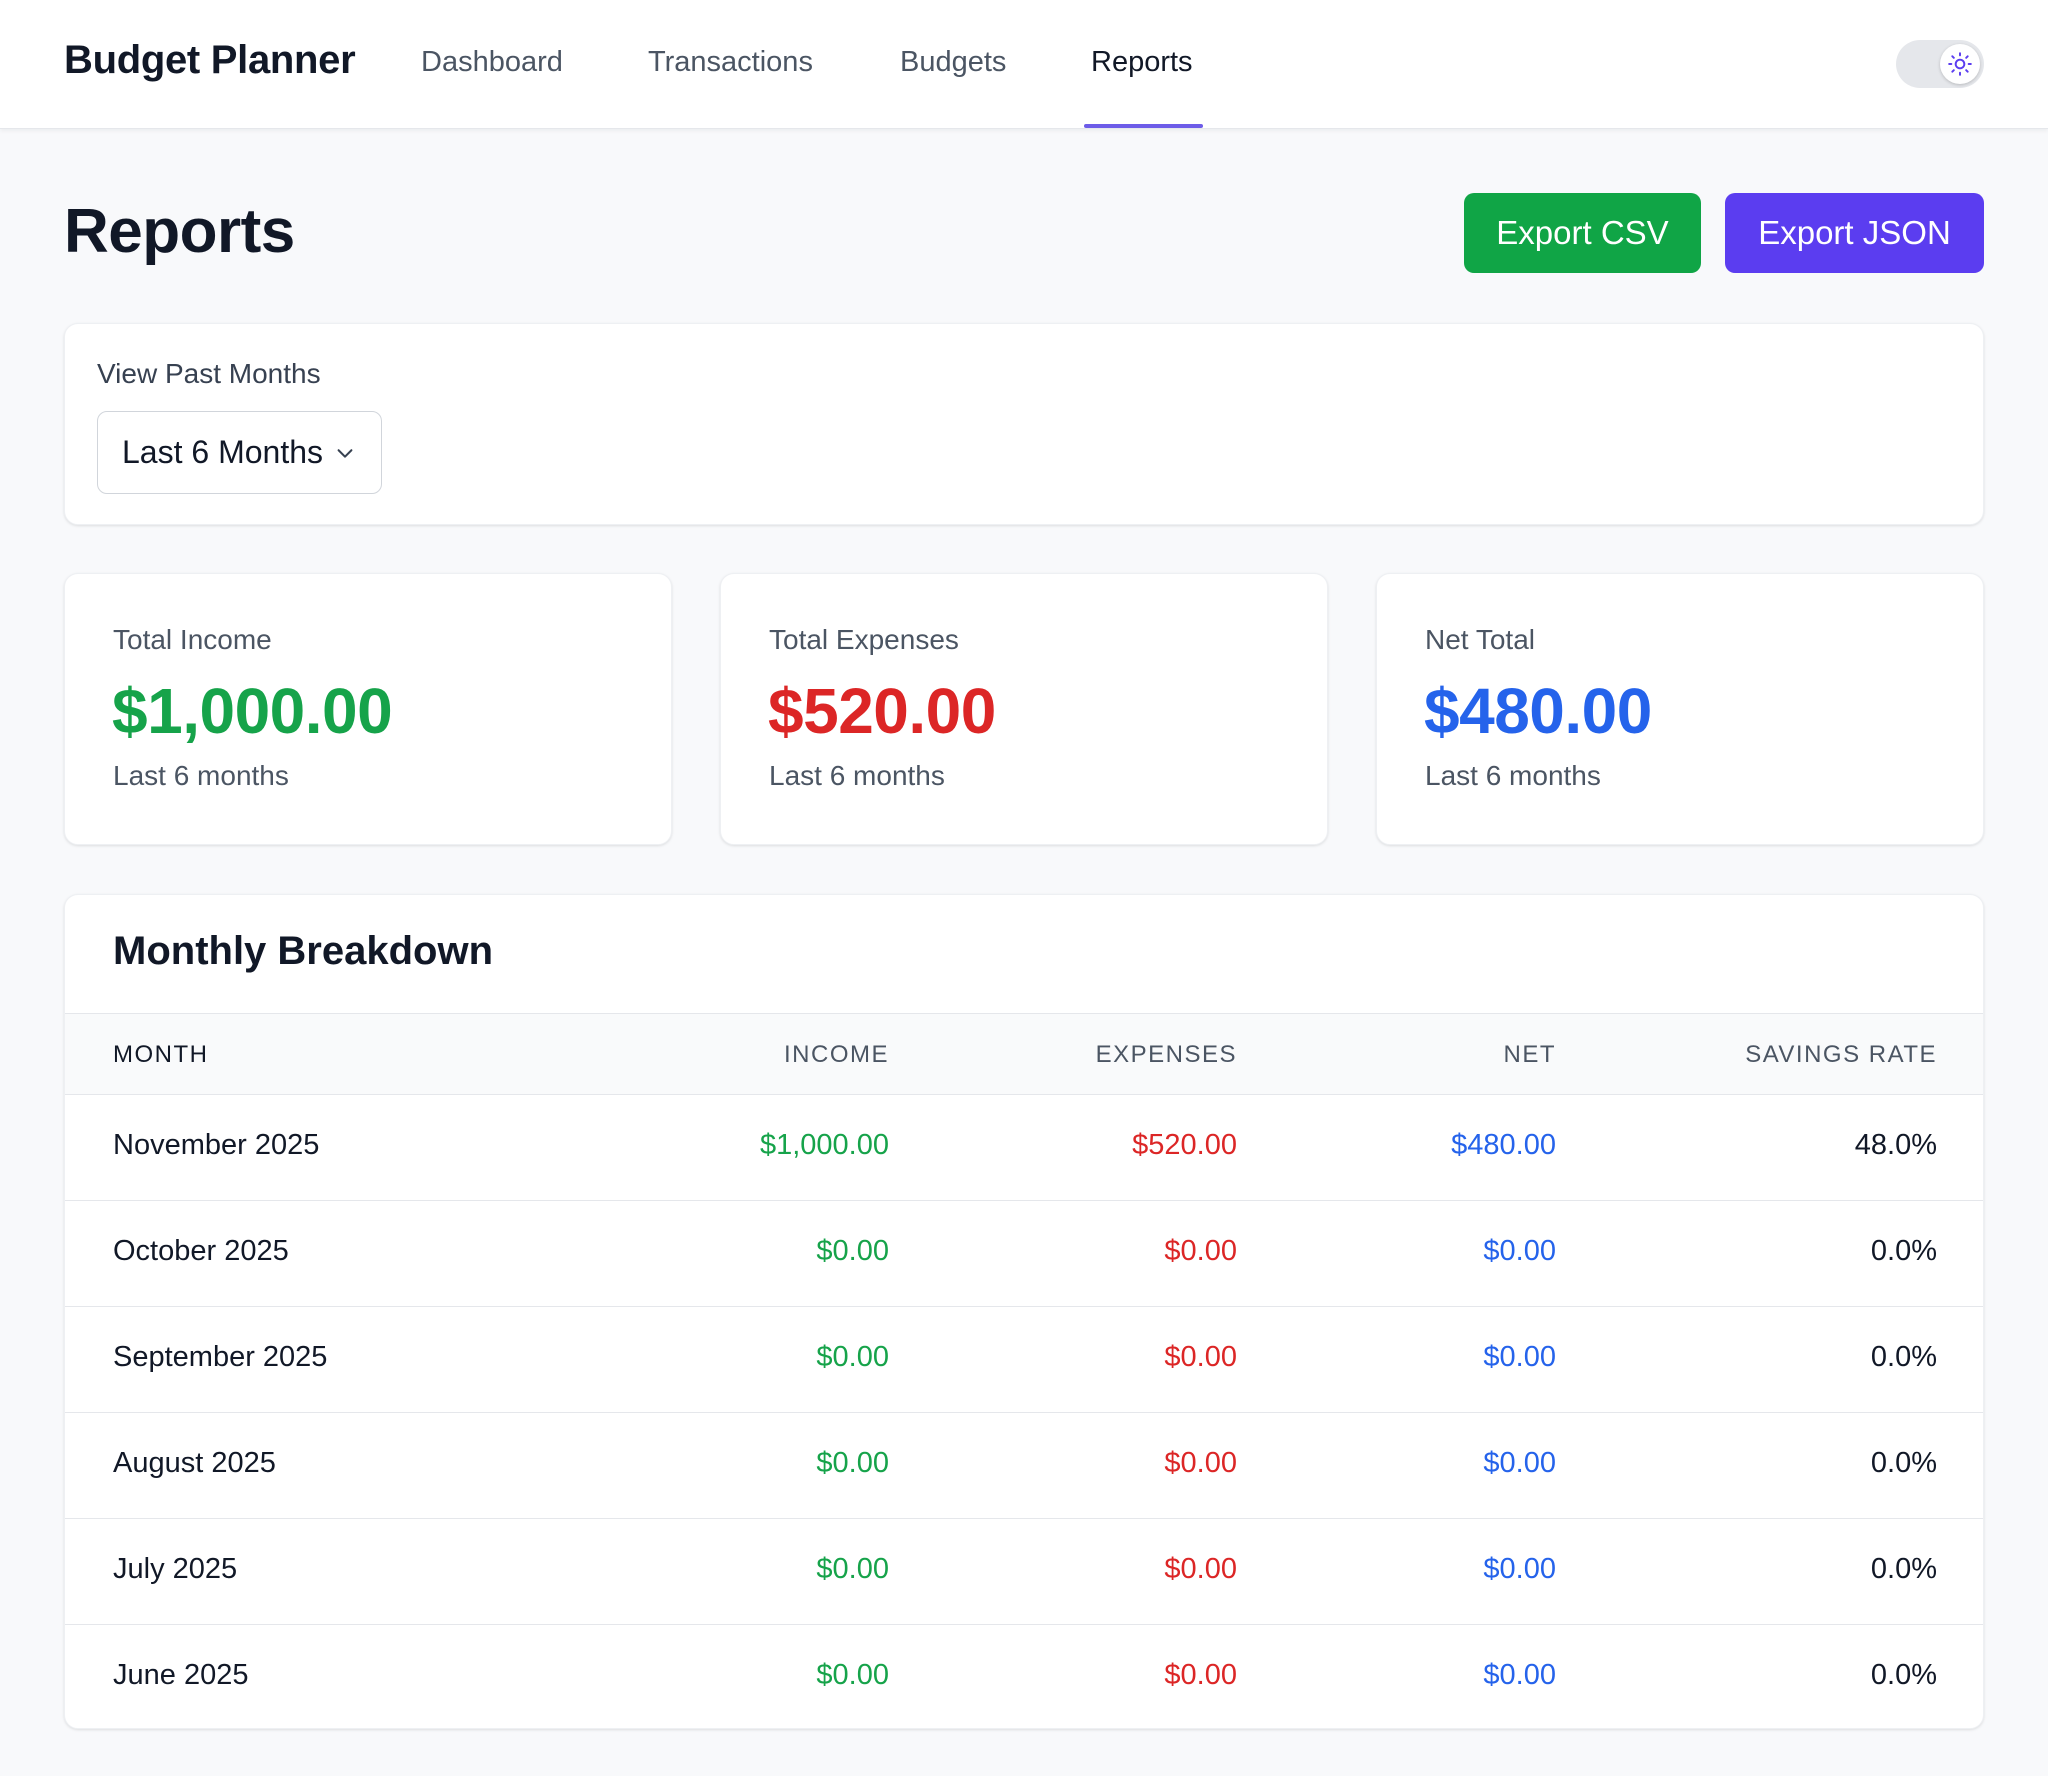  Describe the element at coordinates (1024, 1360) in the screenshot. I see `table-row: September 2025 $0.00 $0.00 $0.00 0.0%` at that location.